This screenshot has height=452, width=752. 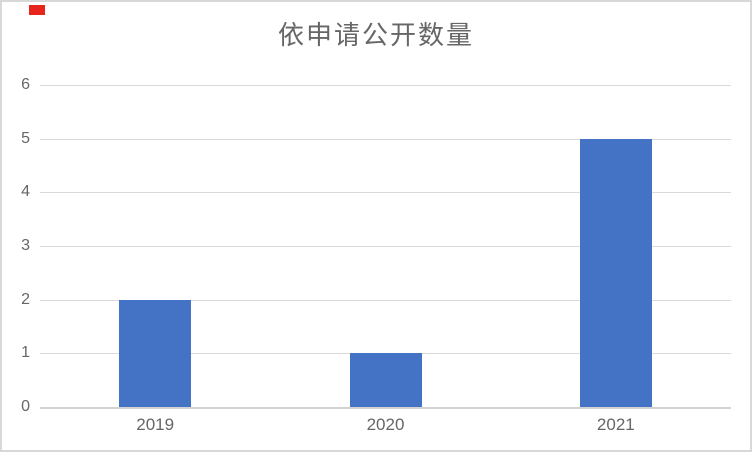 What do you see at coordinates (375, 35) in the screenshot?
I see `chart-title: 依申请公开数量` at bounding box center [375, 35].